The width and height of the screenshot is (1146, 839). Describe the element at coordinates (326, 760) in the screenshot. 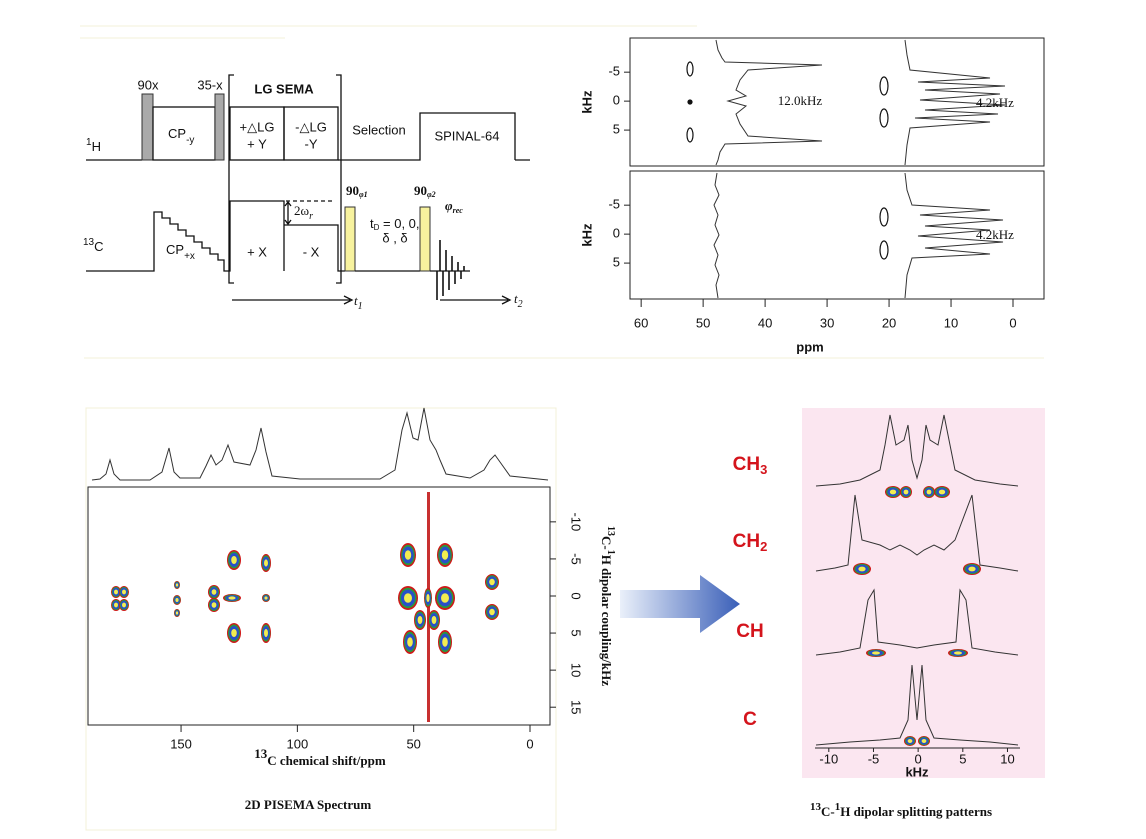

I see `main: C chemical shift/ppm` at that location.